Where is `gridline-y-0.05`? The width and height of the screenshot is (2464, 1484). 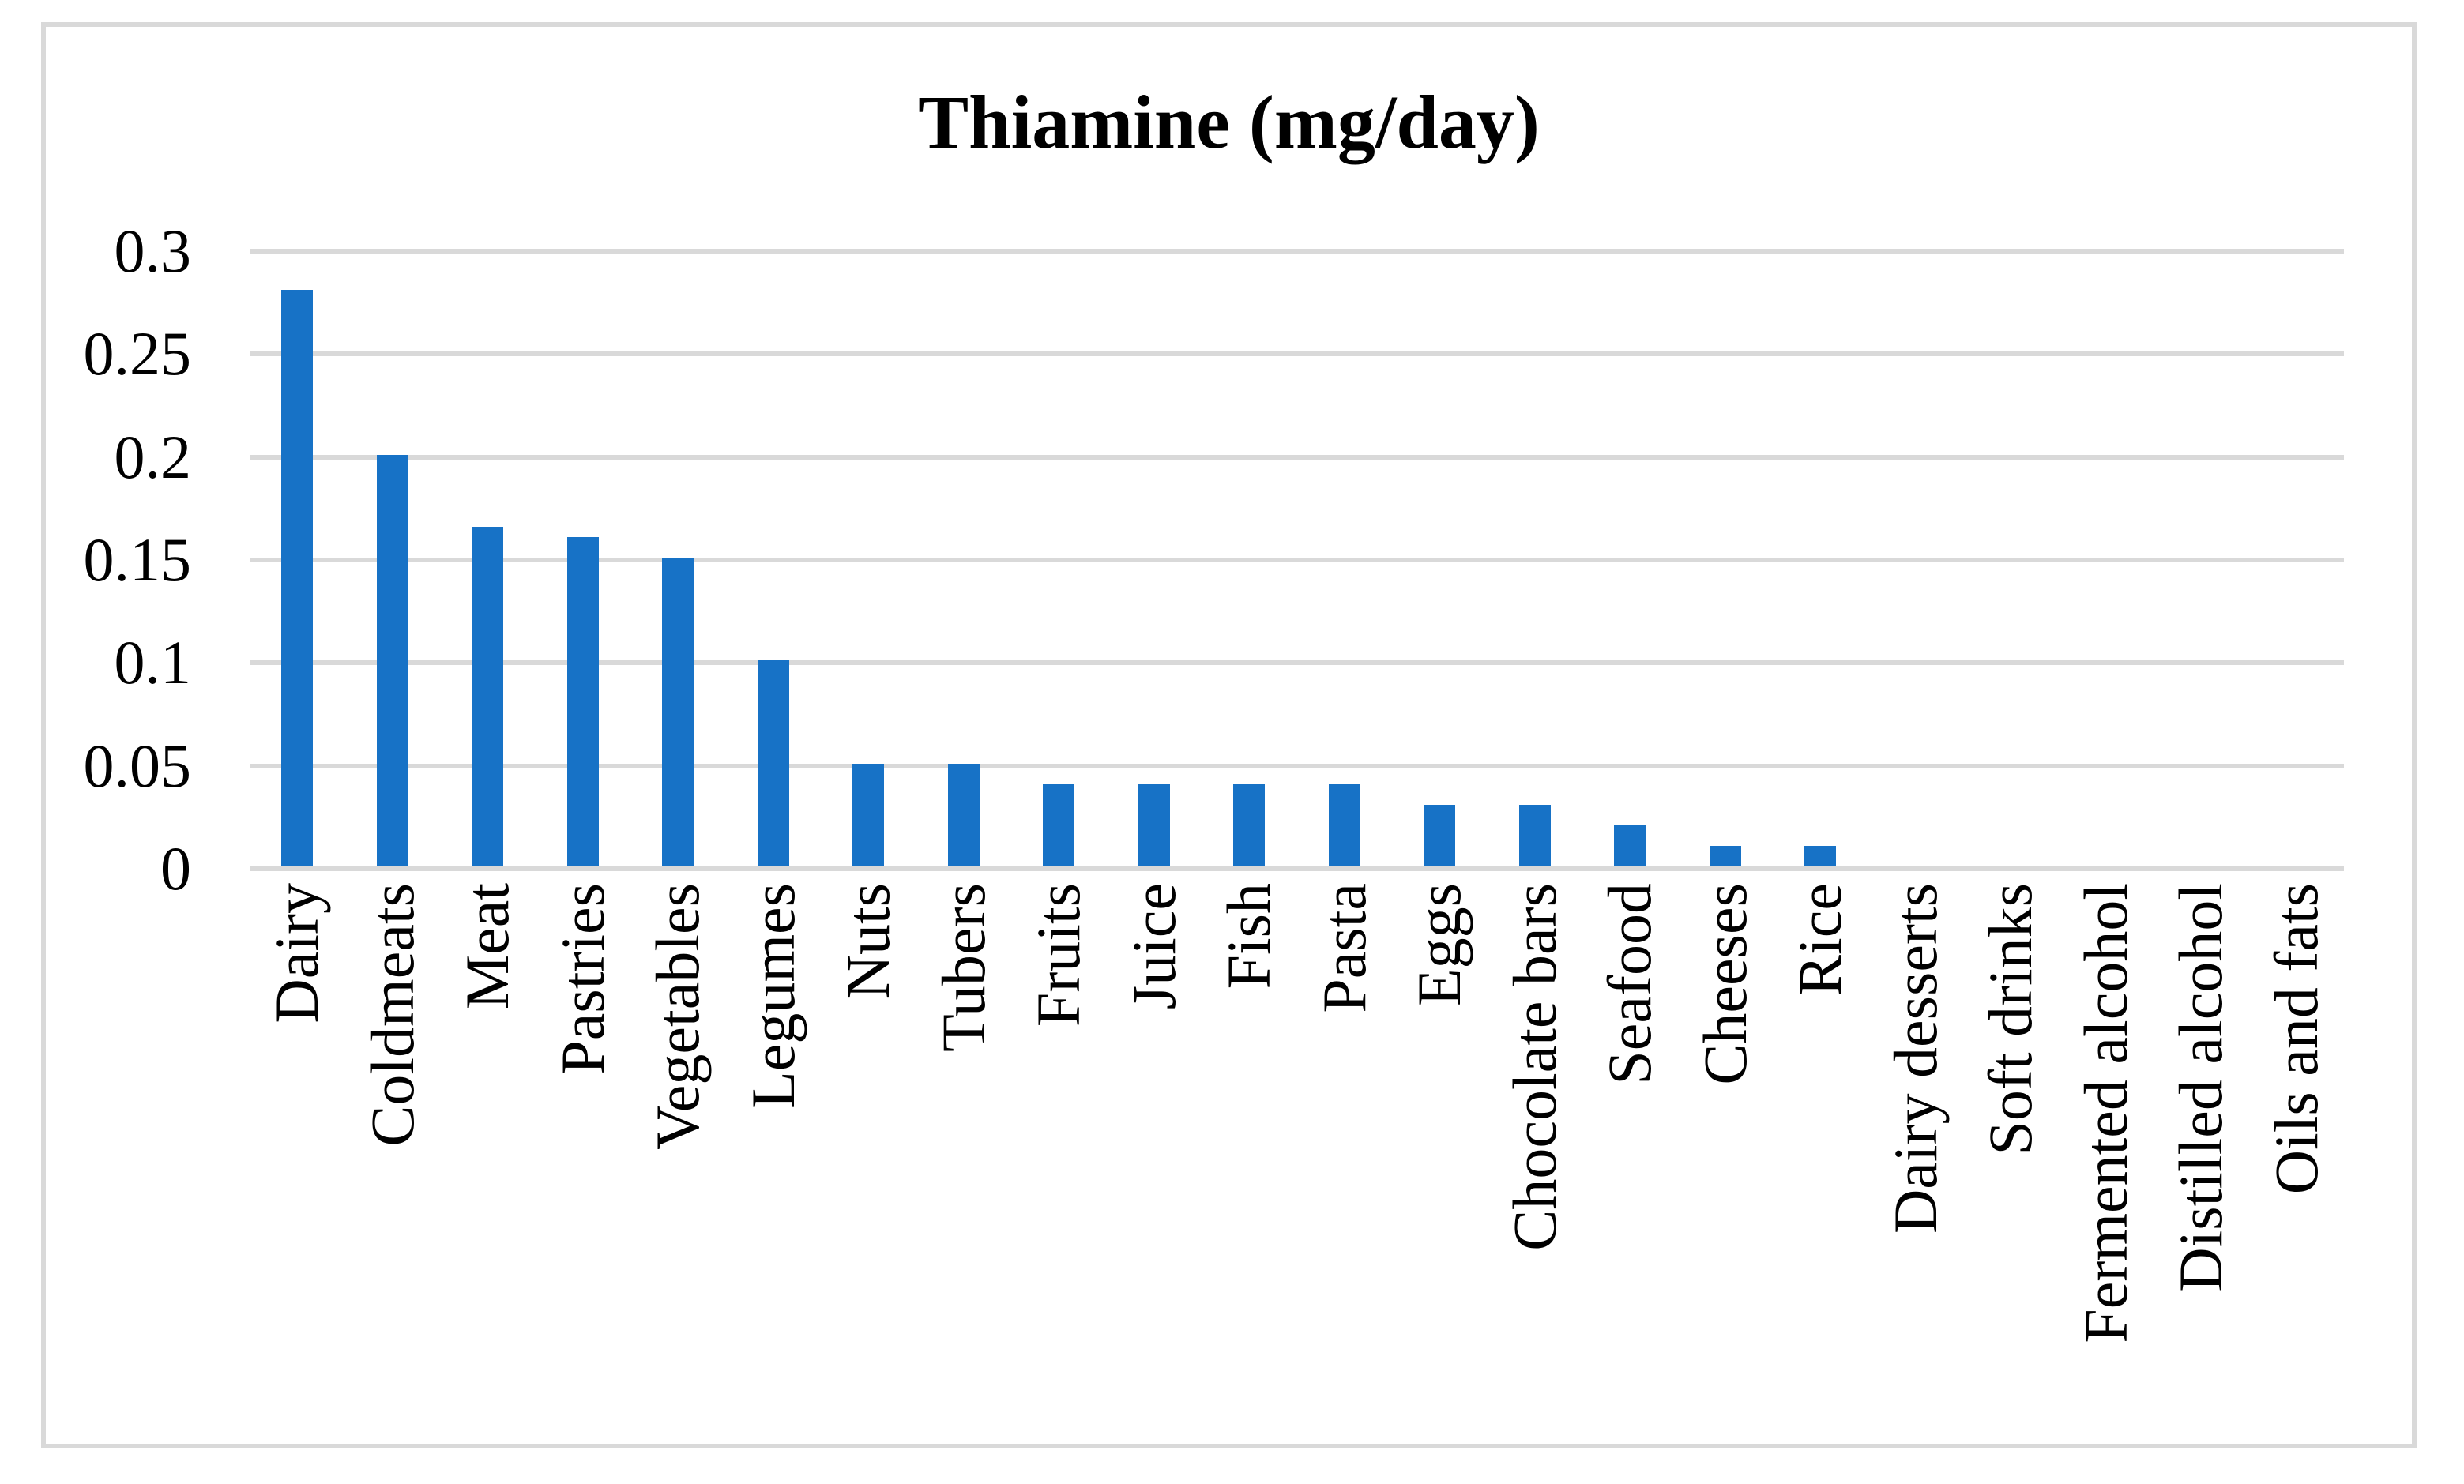 gridline-y-0.05 is located at coordinates (1297, 765).